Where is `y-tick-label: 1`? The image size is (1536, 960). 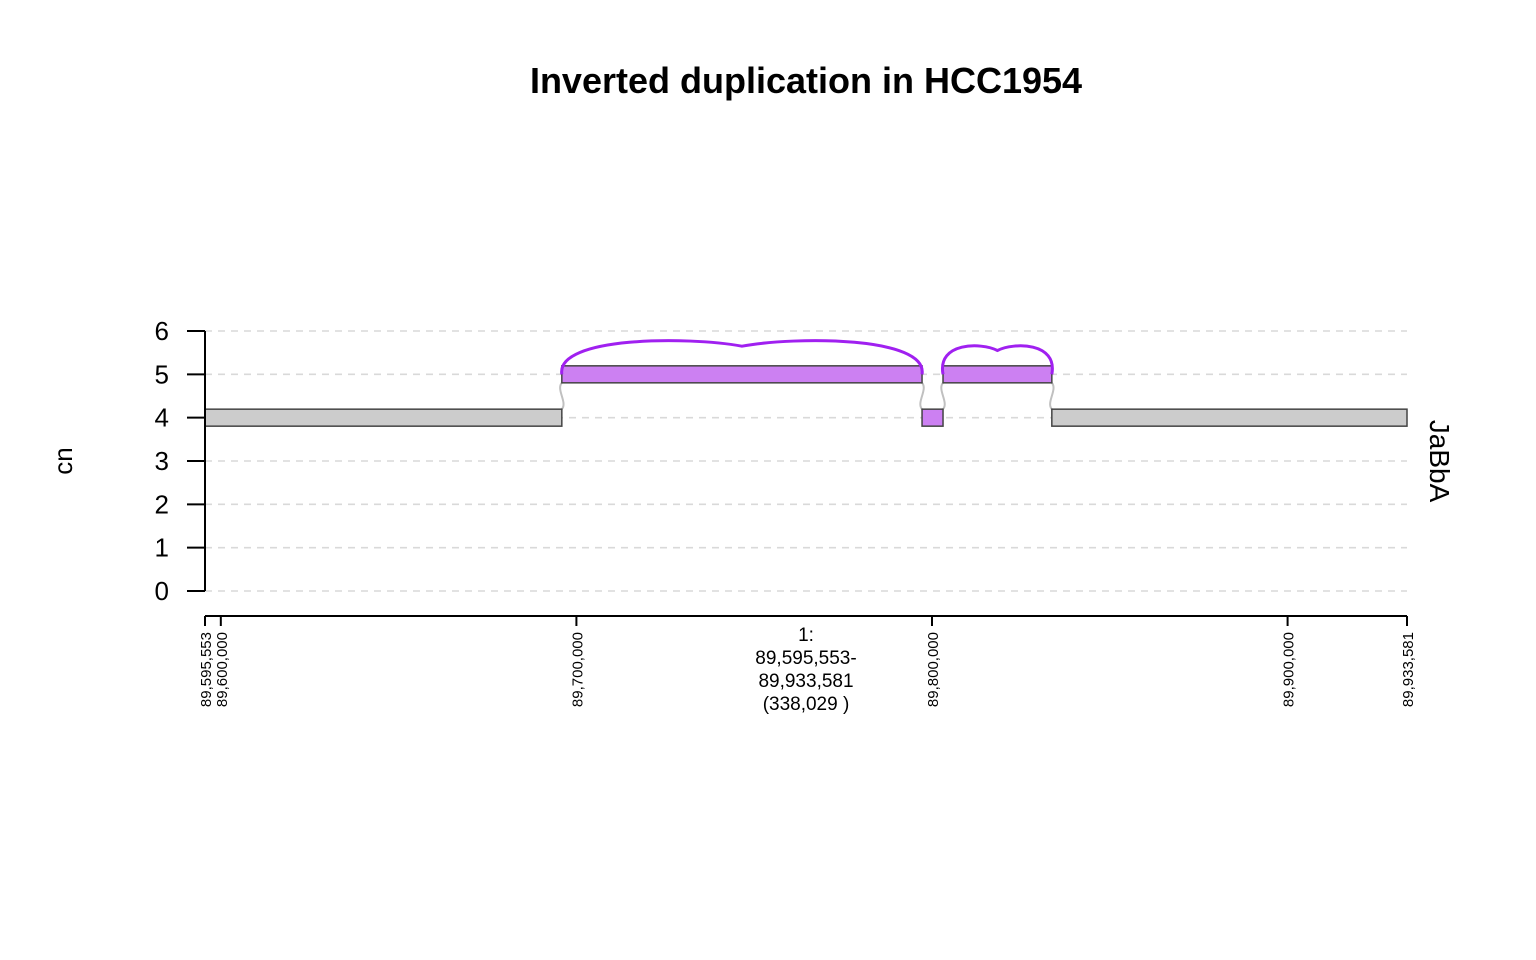 y-tick-label: 1 is located at coordinates (162, 548).